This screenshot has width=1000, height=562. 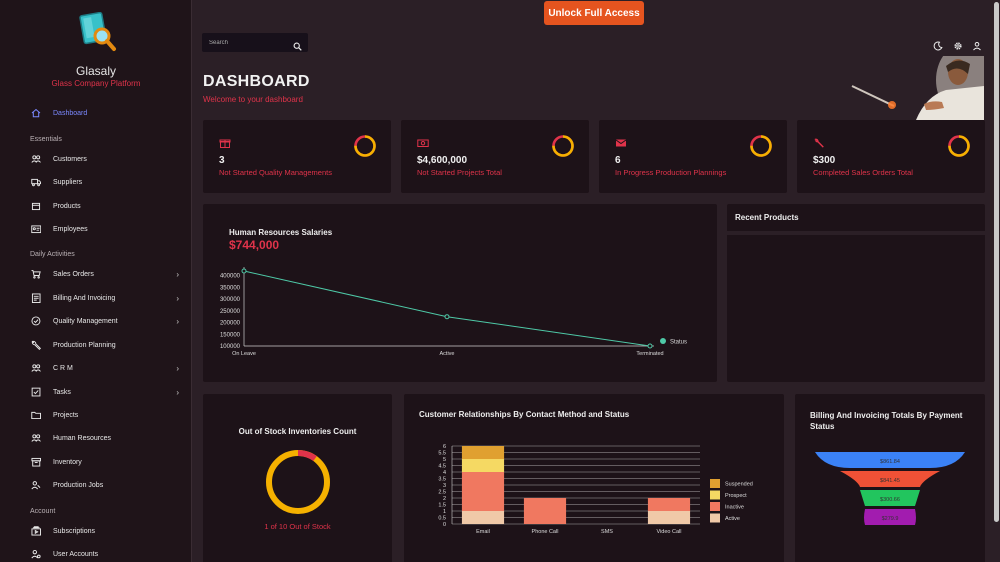 I want to click on sidebar-item-label: Production Jobs, so click(x=78, y=485).